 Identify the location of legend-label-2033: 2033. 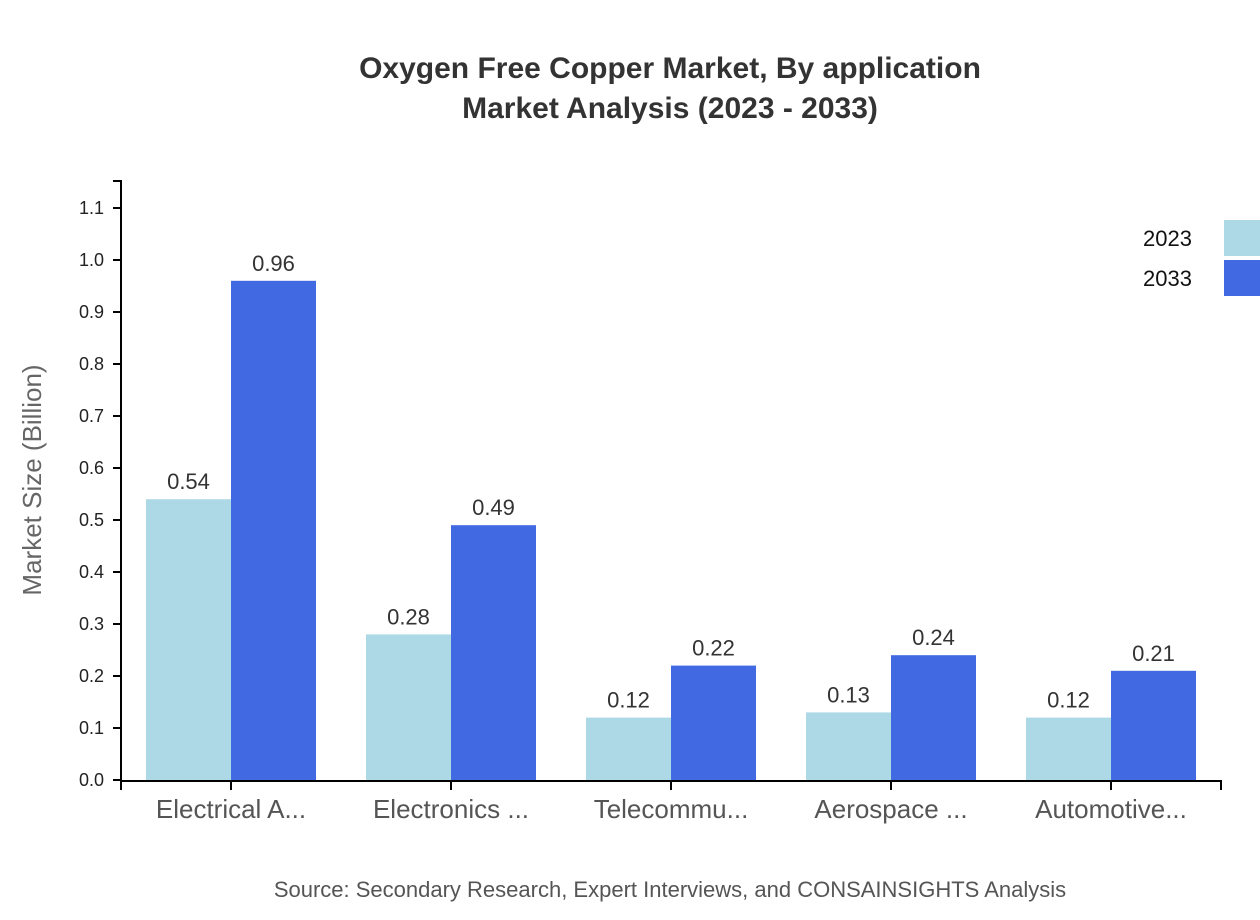
(1167, 278).